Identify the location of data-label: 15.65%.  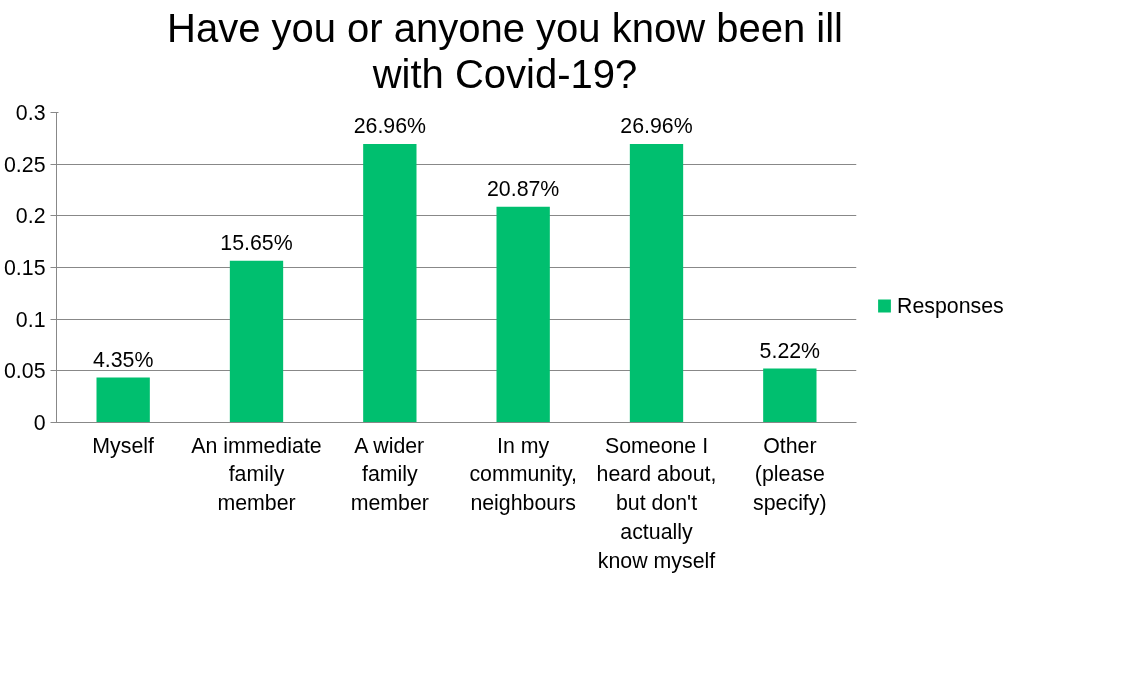
(256, 242).